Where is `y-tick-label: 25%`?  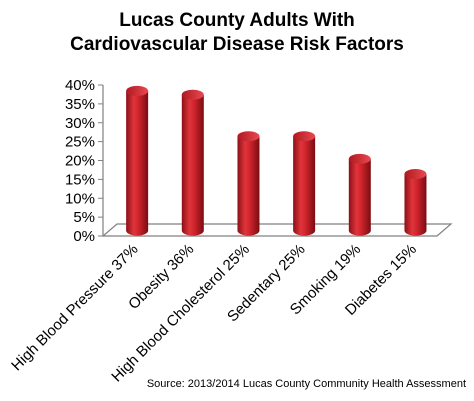
y-tick-label: 25% is located at coordinates (80, 142).